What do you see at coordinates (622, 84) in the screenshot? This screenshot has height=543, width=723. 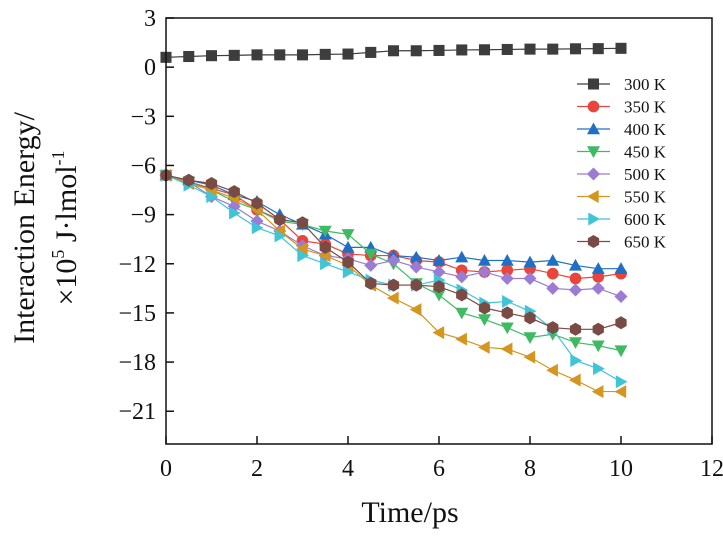 I see `legend-entry: 300 K` at bounding box center [622, 84].